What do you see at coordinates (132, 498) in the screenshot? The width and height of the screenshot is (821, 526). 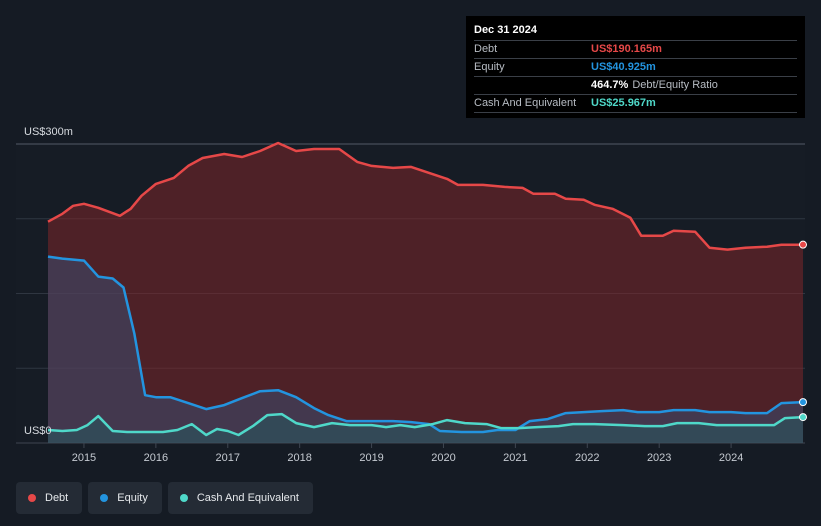 I see `legend-equity-label: Equity` at bounding box center [132, 498].